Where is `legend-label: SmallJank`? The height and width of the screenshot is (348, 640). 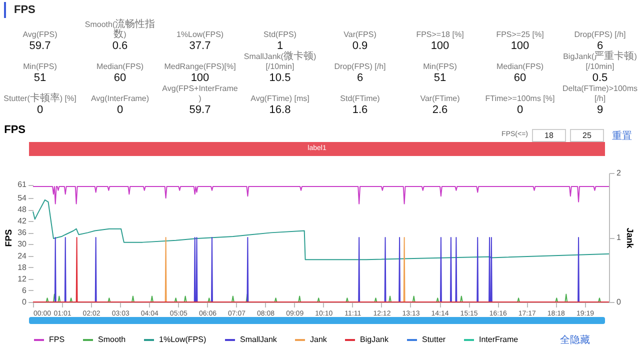 legend-label: SmallJank is located at coordinates (259, 339).